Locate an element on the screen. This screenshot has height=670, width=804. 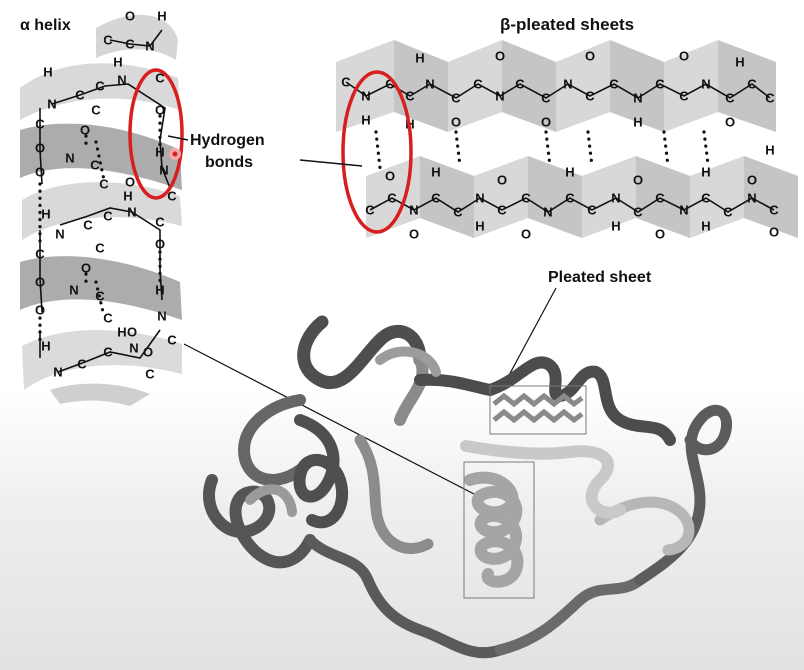
alpha-helix-backbone is located at coordinates (105, 201).